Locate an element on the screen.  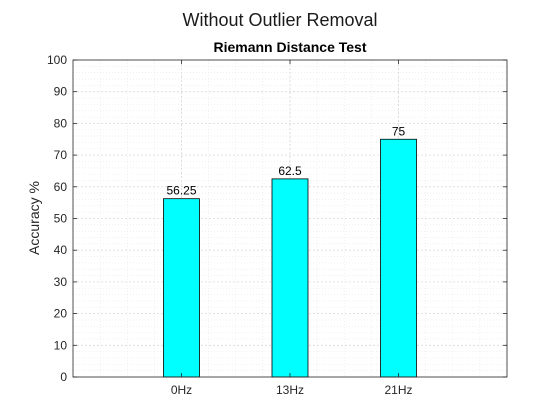
y-tick-label: 20 is located at coordinates (61, 314).